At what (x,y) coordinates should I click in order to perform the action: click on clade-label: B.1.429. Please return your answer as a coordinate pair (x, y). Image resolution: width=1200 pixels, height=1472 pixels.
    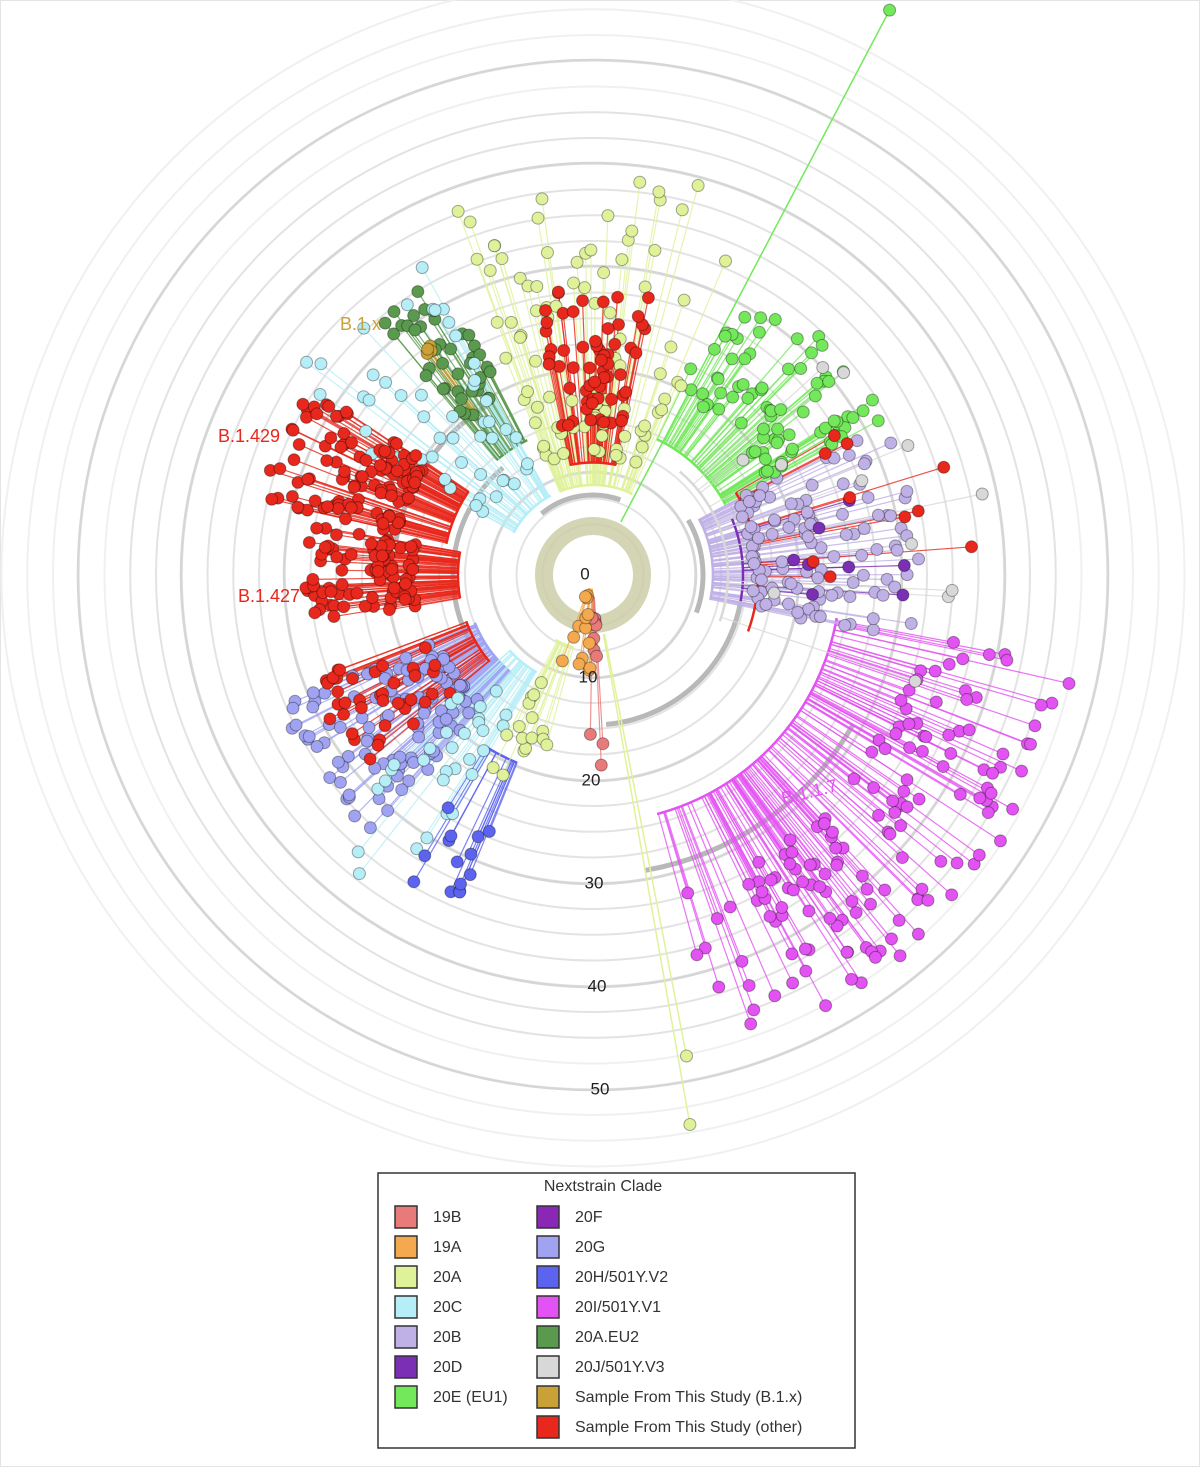
    Looking at the image, I should click on (249, 436).